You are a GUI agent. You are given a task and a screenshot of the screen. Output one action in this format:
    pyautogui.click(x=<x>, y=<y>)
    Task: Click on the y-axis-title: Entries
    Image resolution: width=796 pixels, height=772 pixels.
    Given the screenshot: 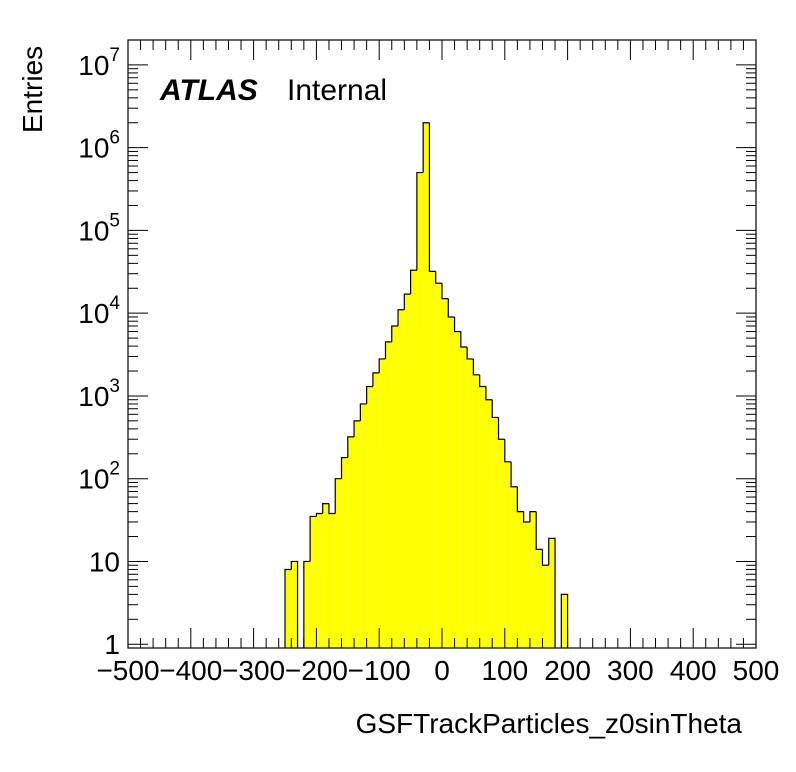 What is the action you would take?
    pyautogui.click(x=32, y=89)
    